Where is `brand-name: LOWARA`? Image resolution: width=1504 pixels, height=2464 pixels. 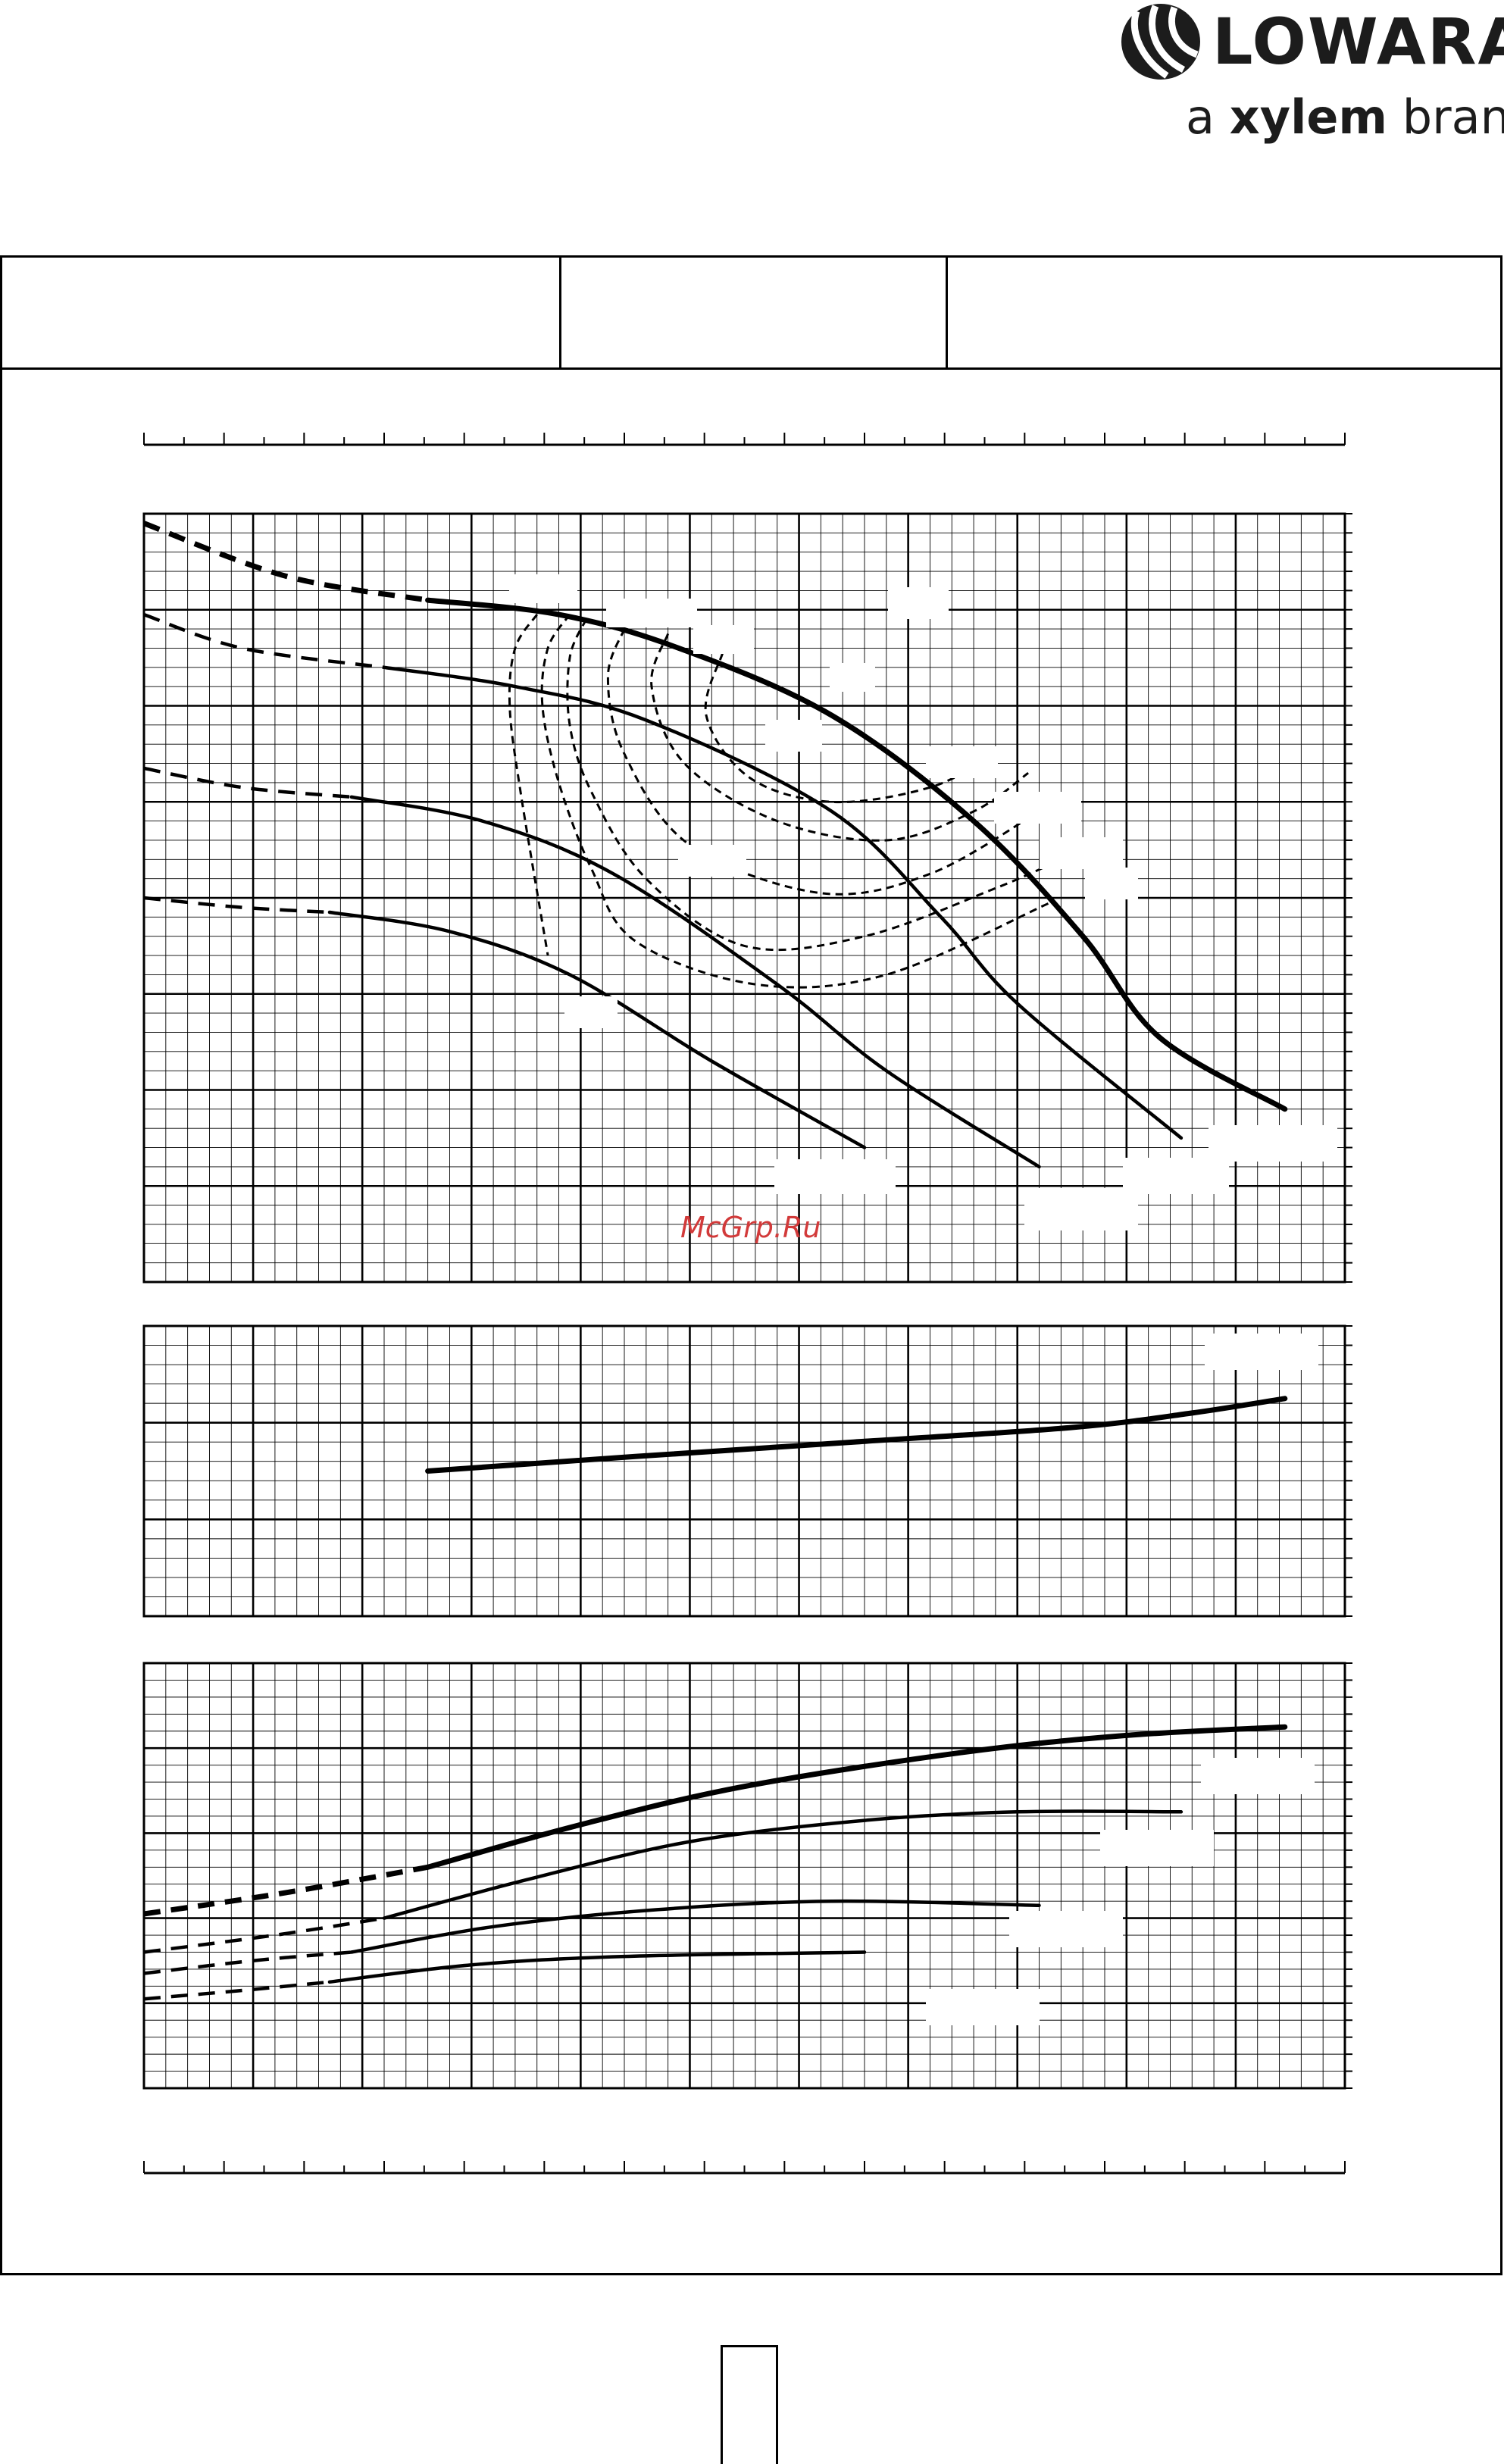
brand-name: LOWARA is located at coordinates (1358, 42).